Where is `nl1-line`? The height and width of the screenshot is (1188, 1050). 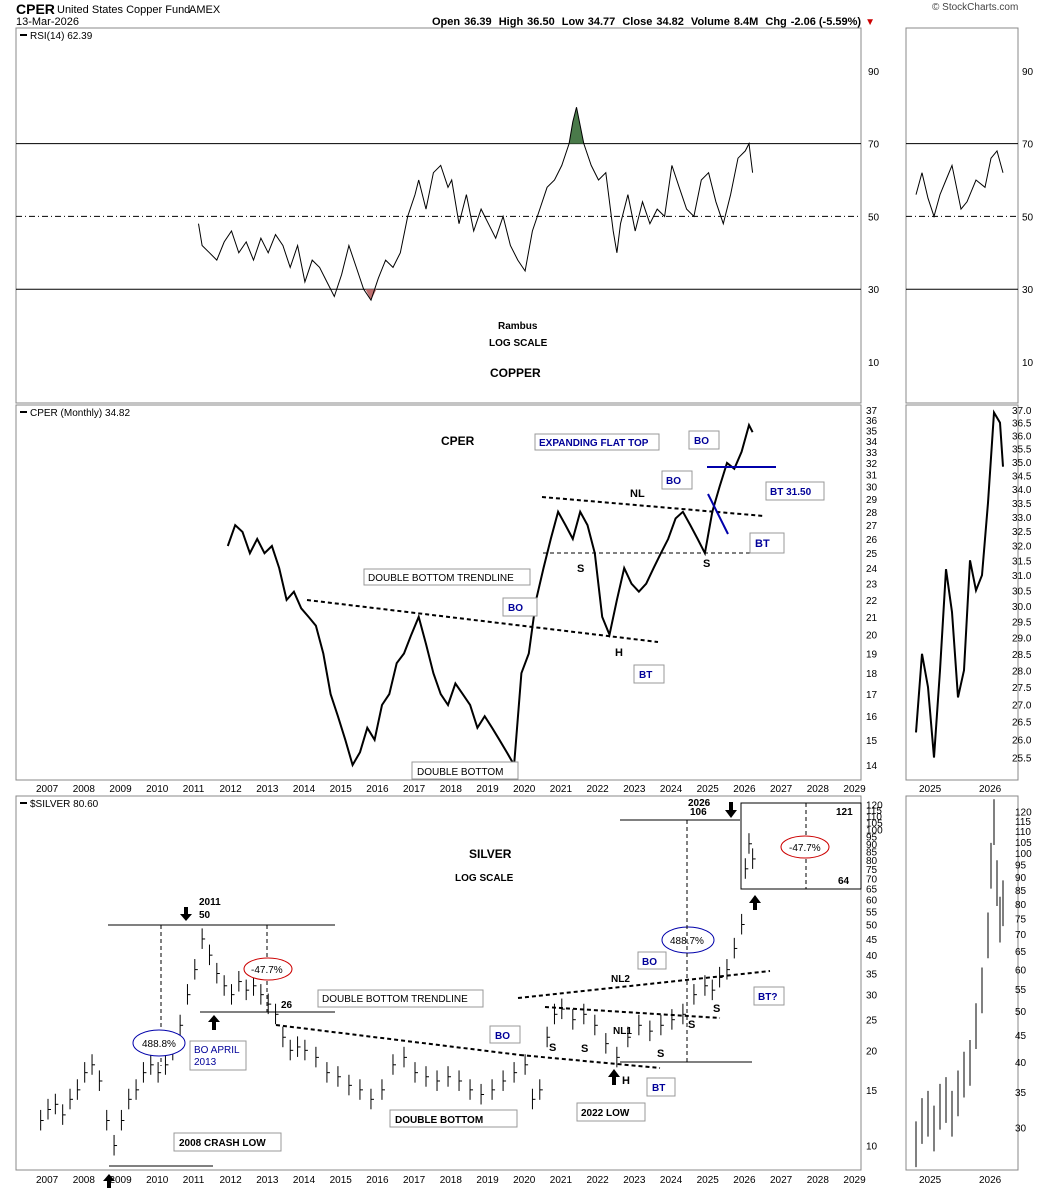 nl1-line is located at coordinates (632, 1012).